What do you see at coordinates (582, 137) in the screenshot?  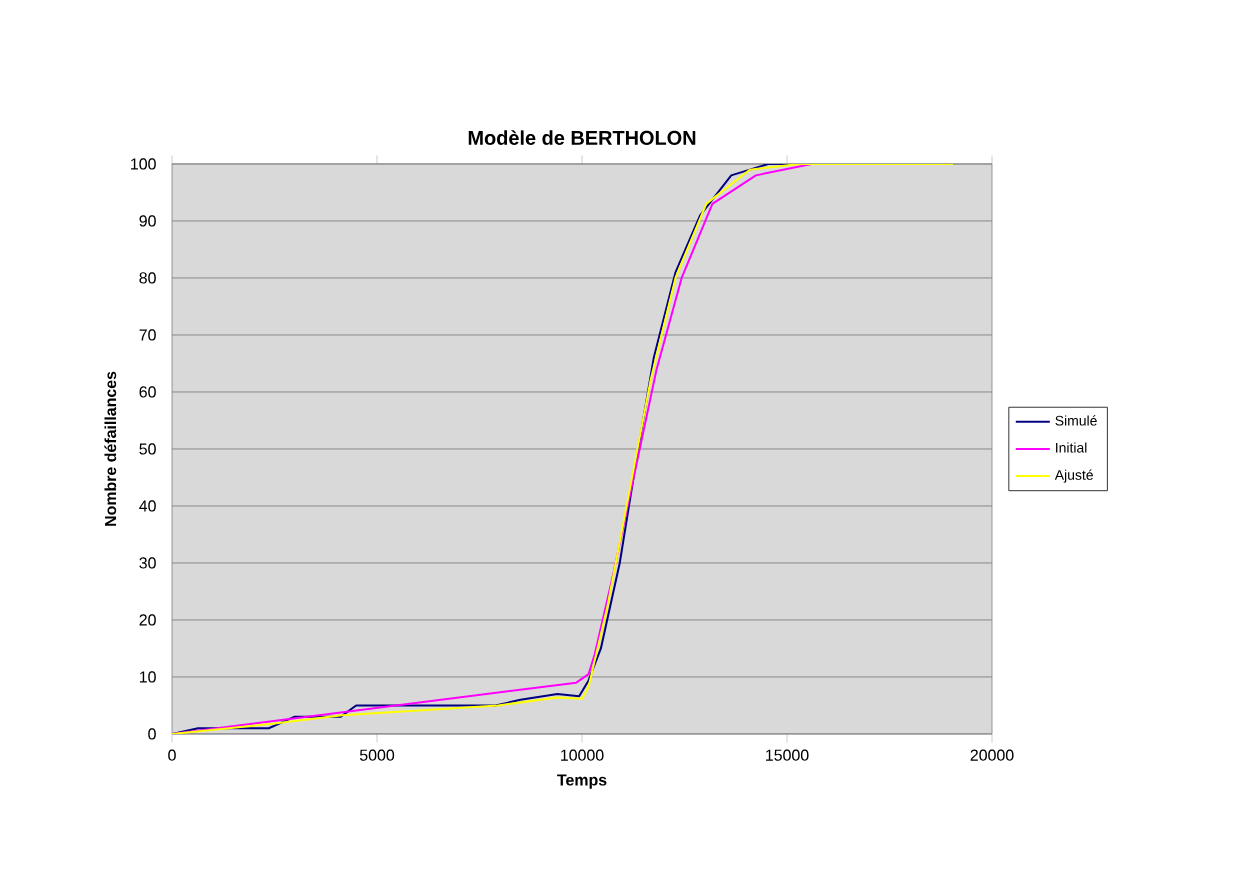 I see `chart-title: Modèle de BERTHOLON` at bounding box center [582, 137].